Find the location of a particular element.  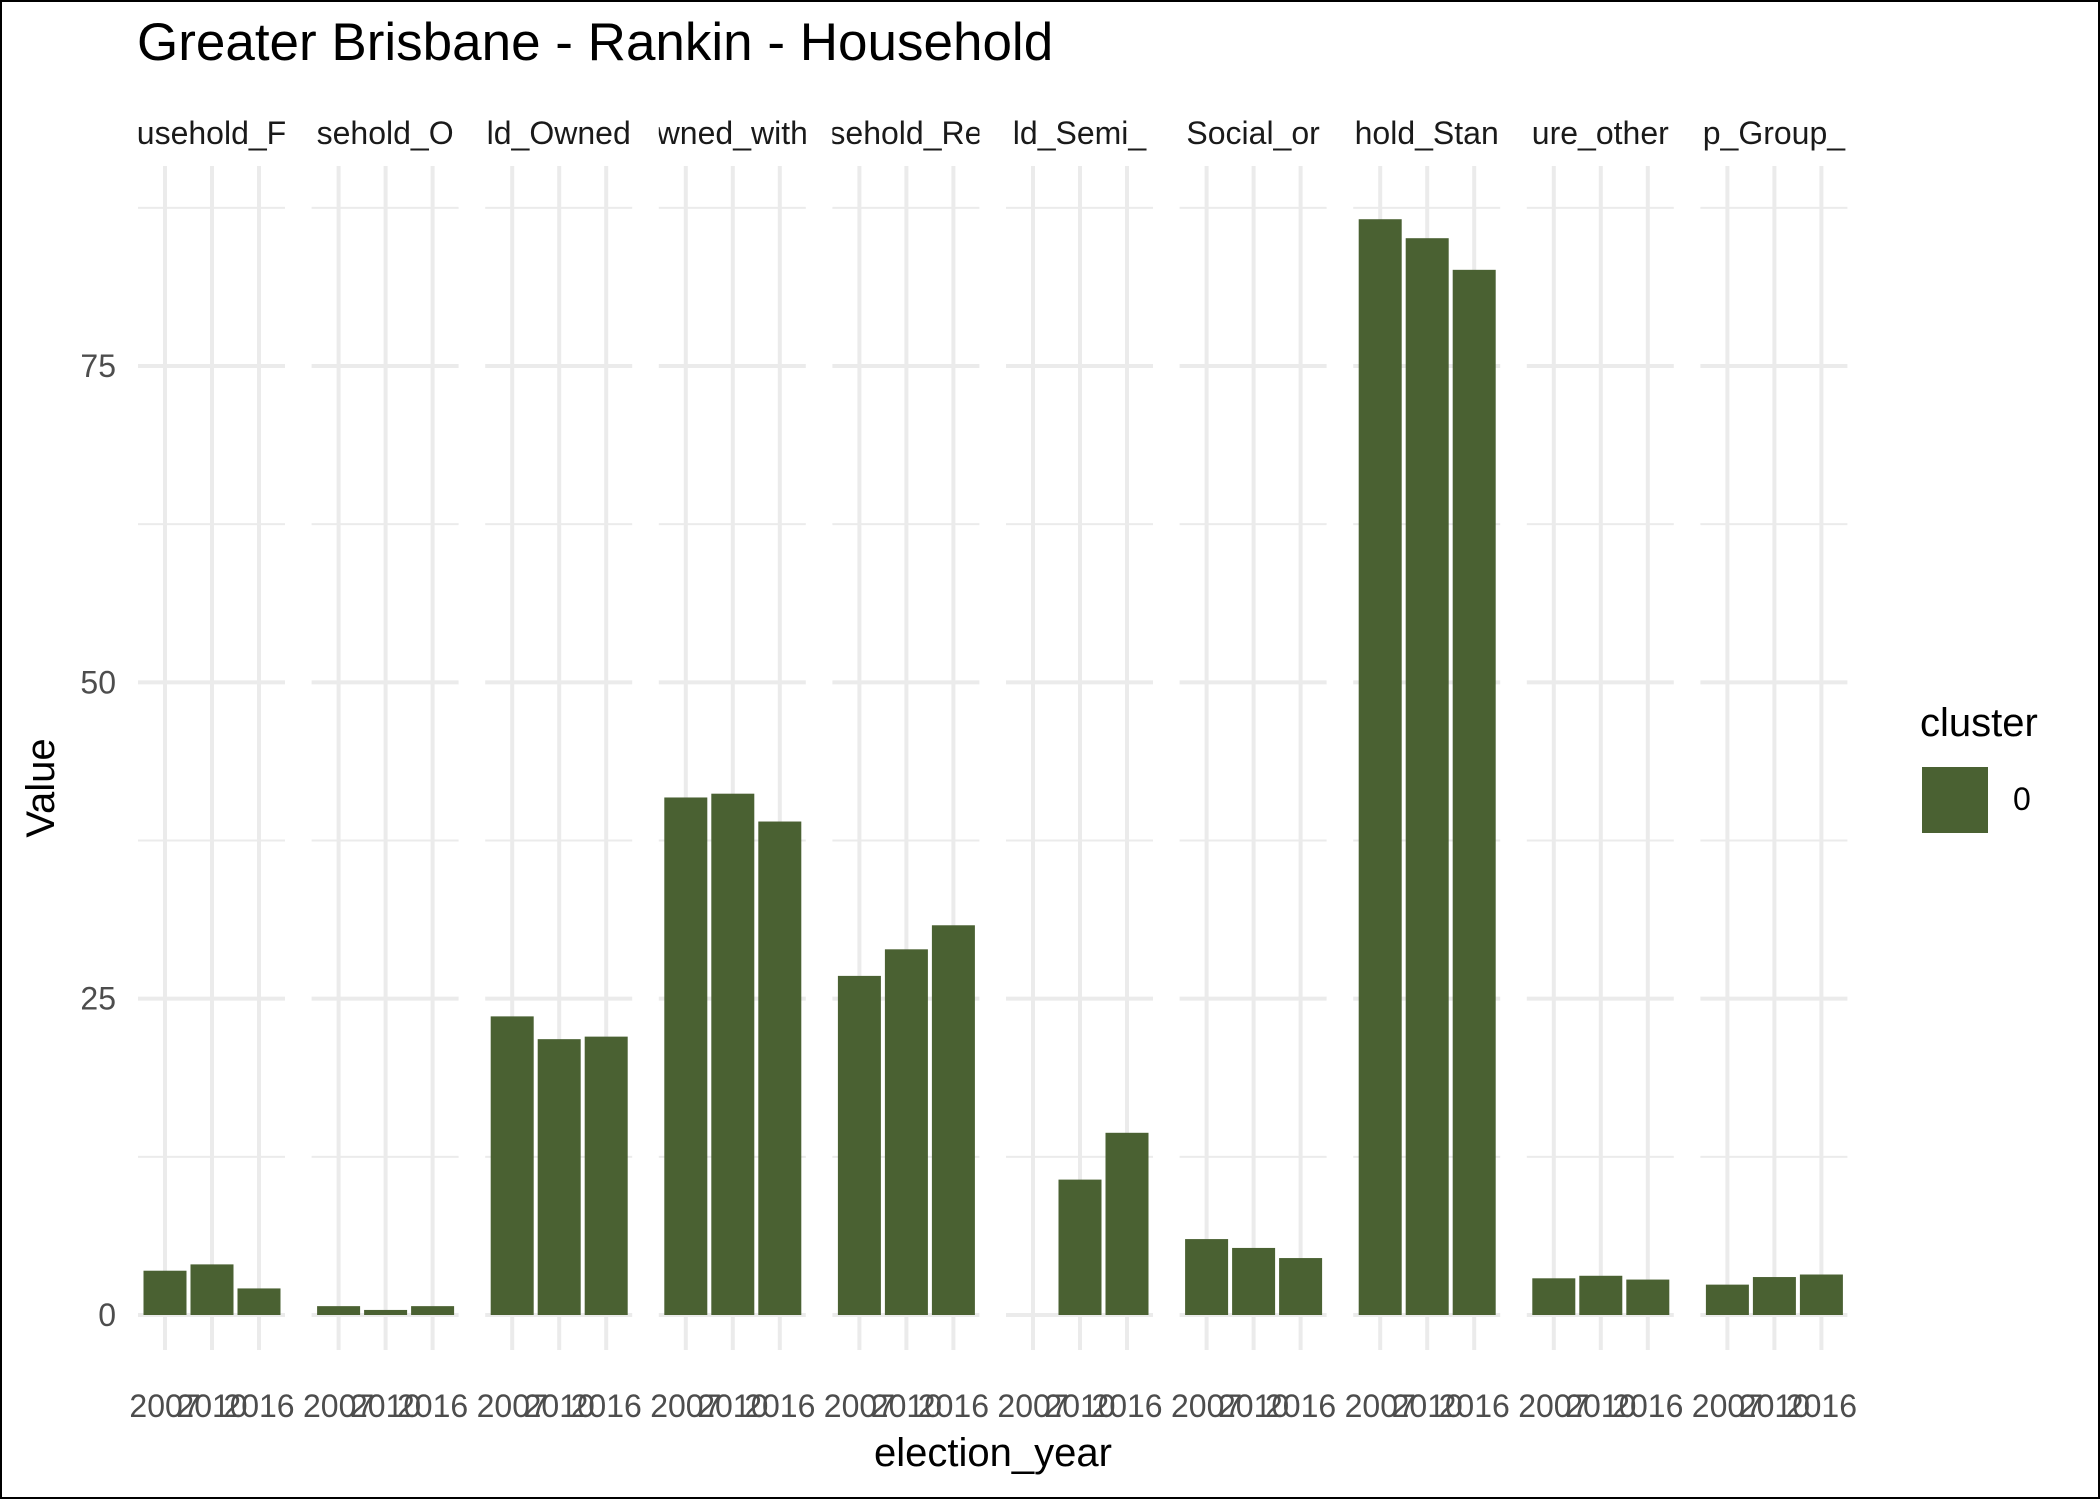

facet-strip-label: p_Group_ is located at coordinates (1775, 133).